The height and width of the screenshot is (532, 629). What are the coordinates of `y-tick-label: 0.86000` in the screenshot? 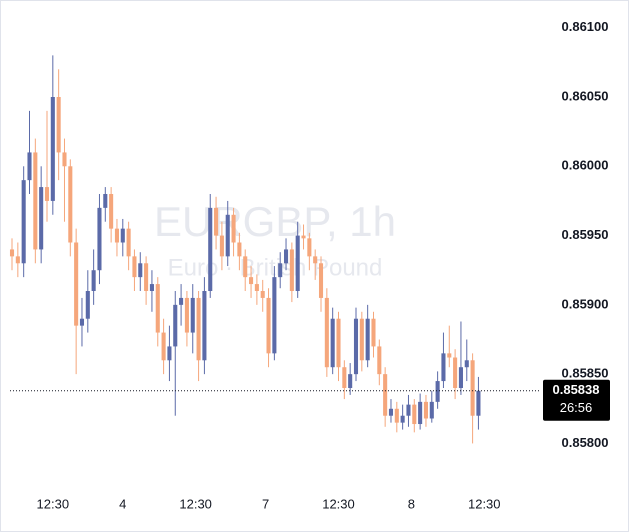 It's located at (585, 165).